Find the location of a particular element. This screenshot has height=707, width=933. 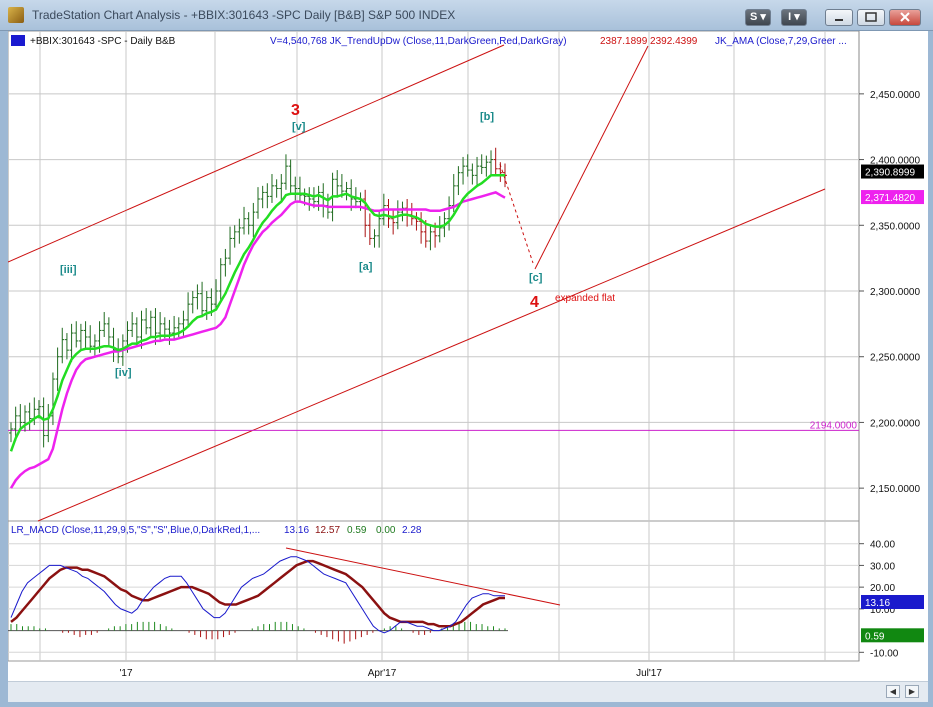

date-axis-ticks: '17 Apr'17 Jul'17 is located at coordinates (390, 673).